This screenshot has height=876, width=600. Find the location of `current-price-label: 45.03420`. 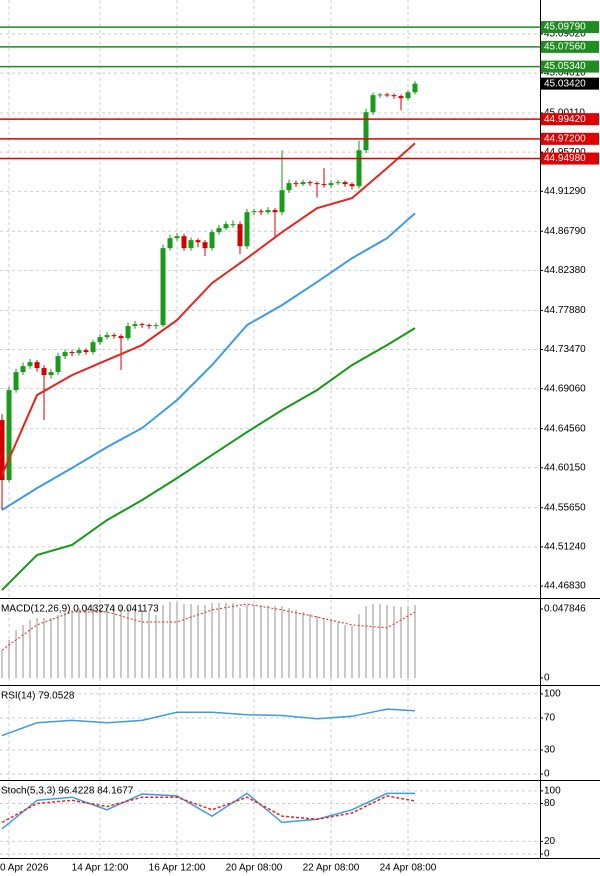

current-price-label: 45.03420 is located at coordinates (565, 83).